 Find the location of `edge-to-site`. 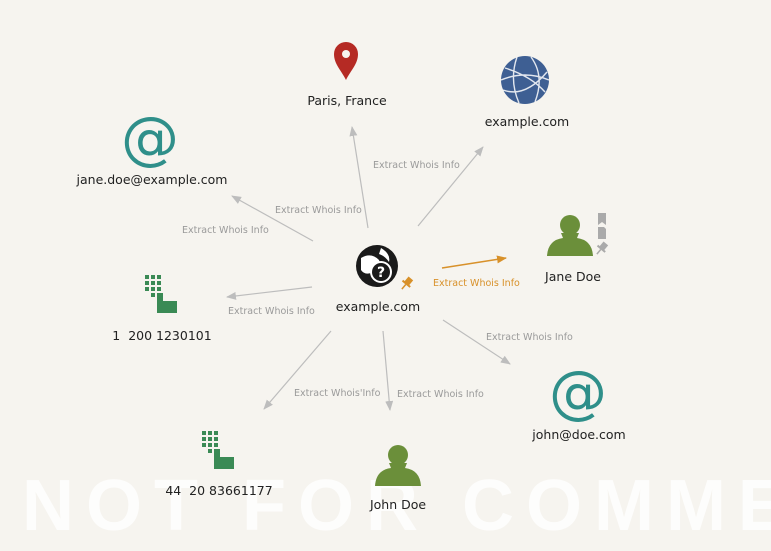

edge-to-site is located at coordinates (450, 186).